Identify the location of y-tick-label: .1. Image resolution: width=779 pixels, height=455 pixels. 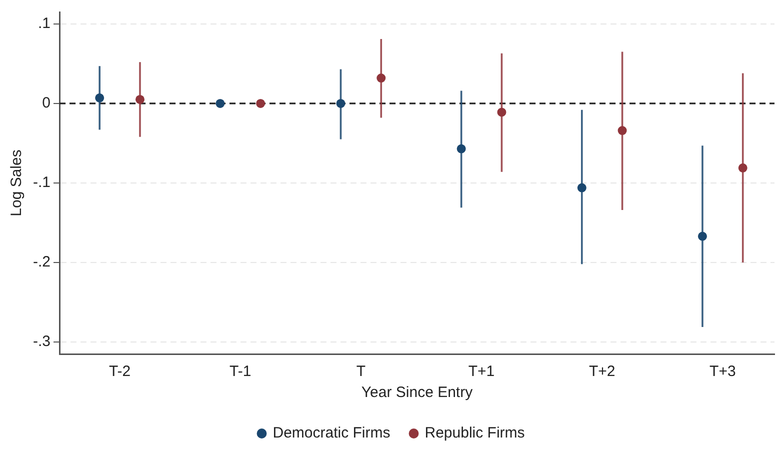
(44, 23).